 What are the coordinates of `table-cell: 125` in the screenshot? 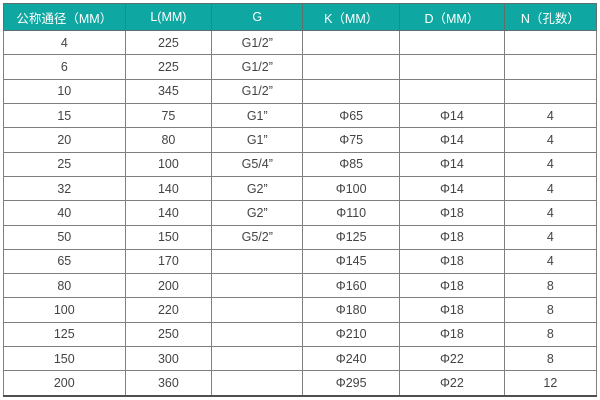 It's located at (64, 334).